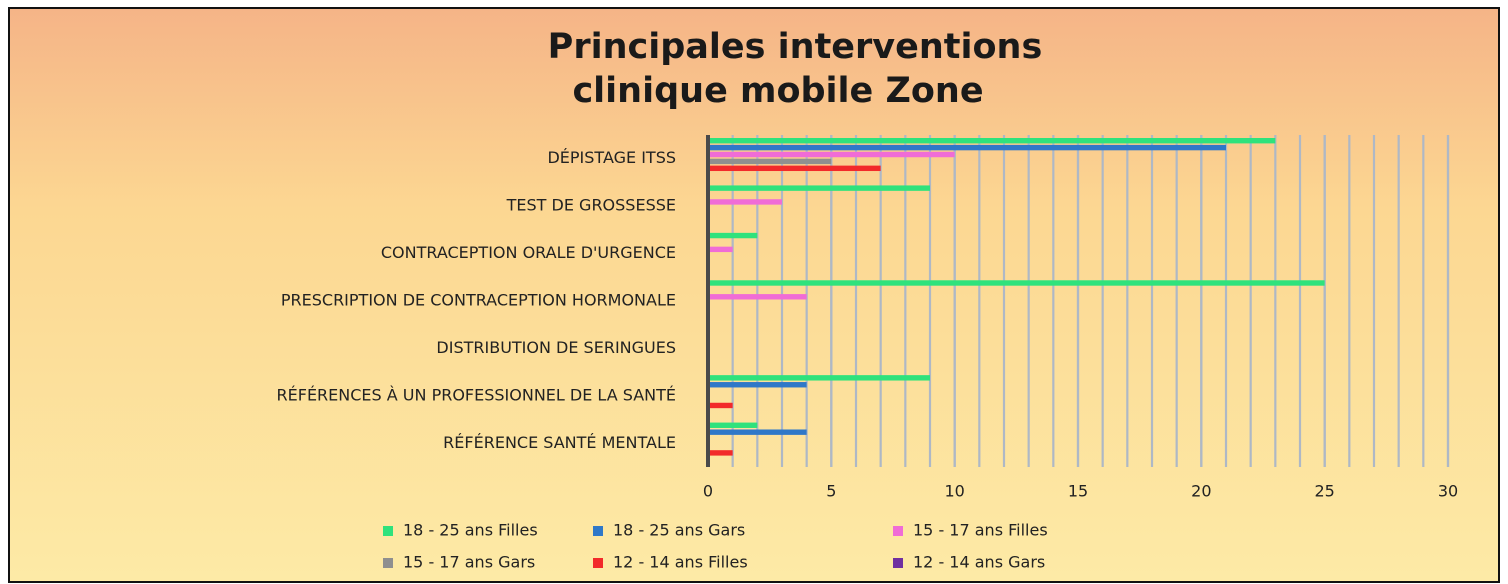 The image size is (1508, 584). What do you see at coordinates (1324, 491) in the screenshot?
I see `x-tick-label: 25` at bounding box center [1324, 491].